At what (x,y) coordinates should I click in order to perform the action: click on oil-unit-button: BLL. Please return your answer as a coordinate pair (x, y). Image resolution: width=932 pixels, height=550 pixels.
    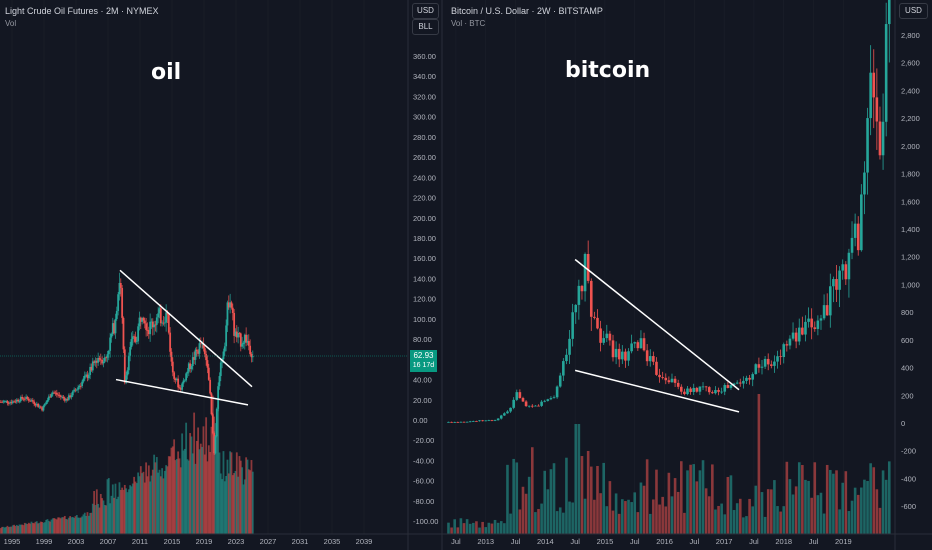
    Looking at the image, I should click on (425, 27).